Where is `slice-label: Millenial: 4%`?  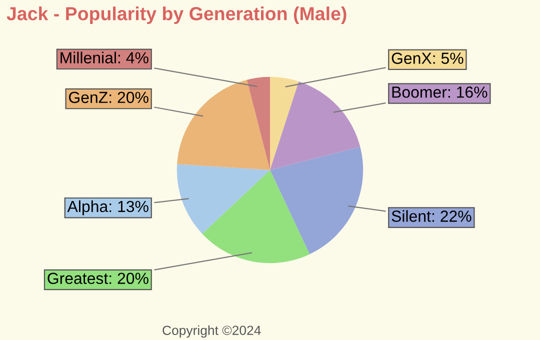
slice-label: Millenial: 4% is located at coordinates (104, 58).